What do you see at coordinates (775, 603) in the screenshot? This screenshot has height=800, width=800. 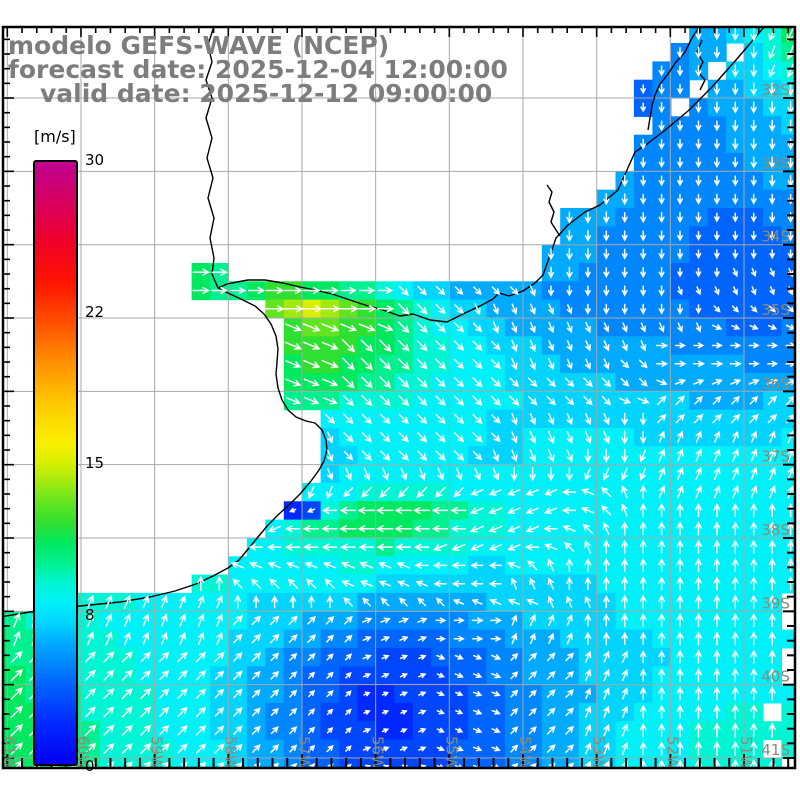 I see `lat-label: 39S` at bounding box center [775, 603].